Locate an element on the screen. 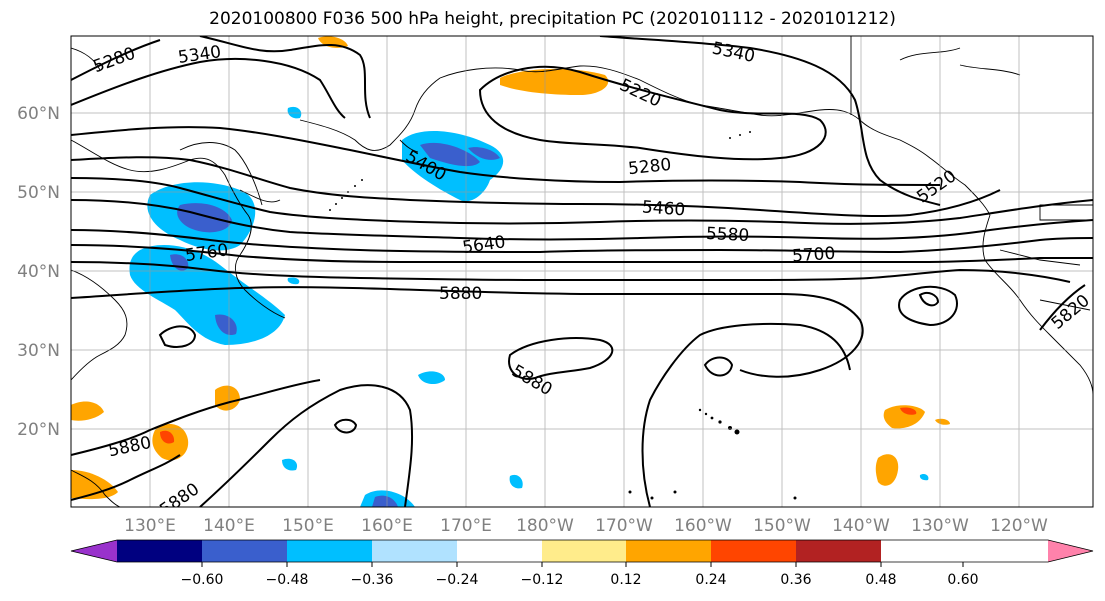 The height and width of the screenshot is (601, 1105). colorbar-extend-max is located at coordinates (1070, 551).